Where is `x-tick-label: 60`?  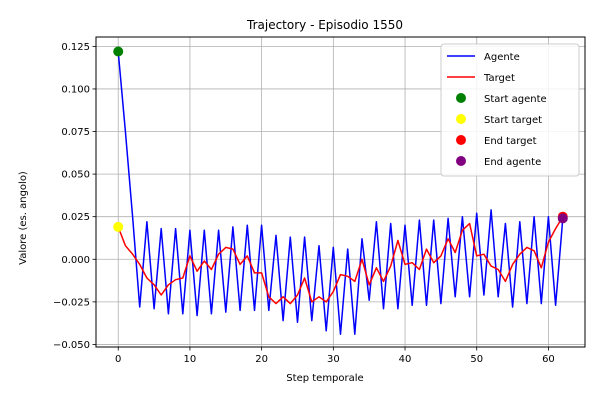
x-tick-label: 60 is located at coordinates (548, 359).